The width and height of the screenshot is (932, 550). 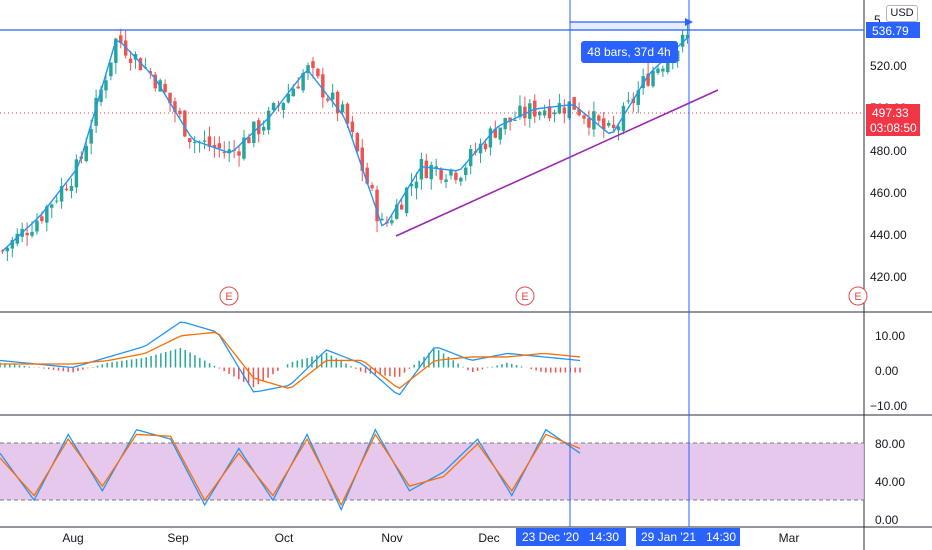 I want to click on crosshair-time-start-clock: 14:30, so click(x=604, y=537).